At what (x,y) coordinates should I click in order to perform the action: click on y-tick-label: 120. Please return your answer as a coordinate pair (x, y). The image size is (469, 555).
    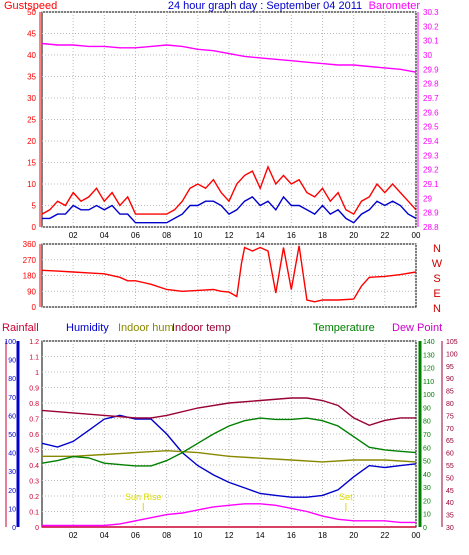
    Looking at the image, I should click on (429, 369).